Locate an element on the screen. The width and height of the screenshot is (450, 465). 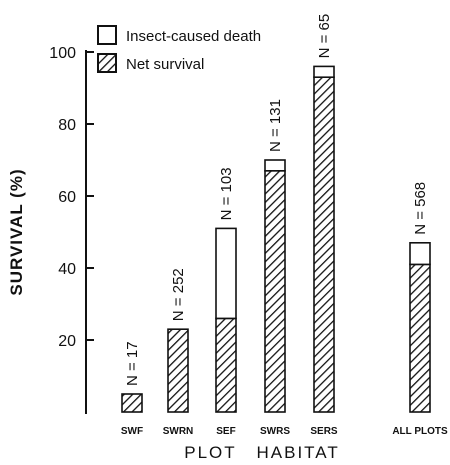
y-ticks: 20 40 60 80 100 is located at coordinates (71, 197).